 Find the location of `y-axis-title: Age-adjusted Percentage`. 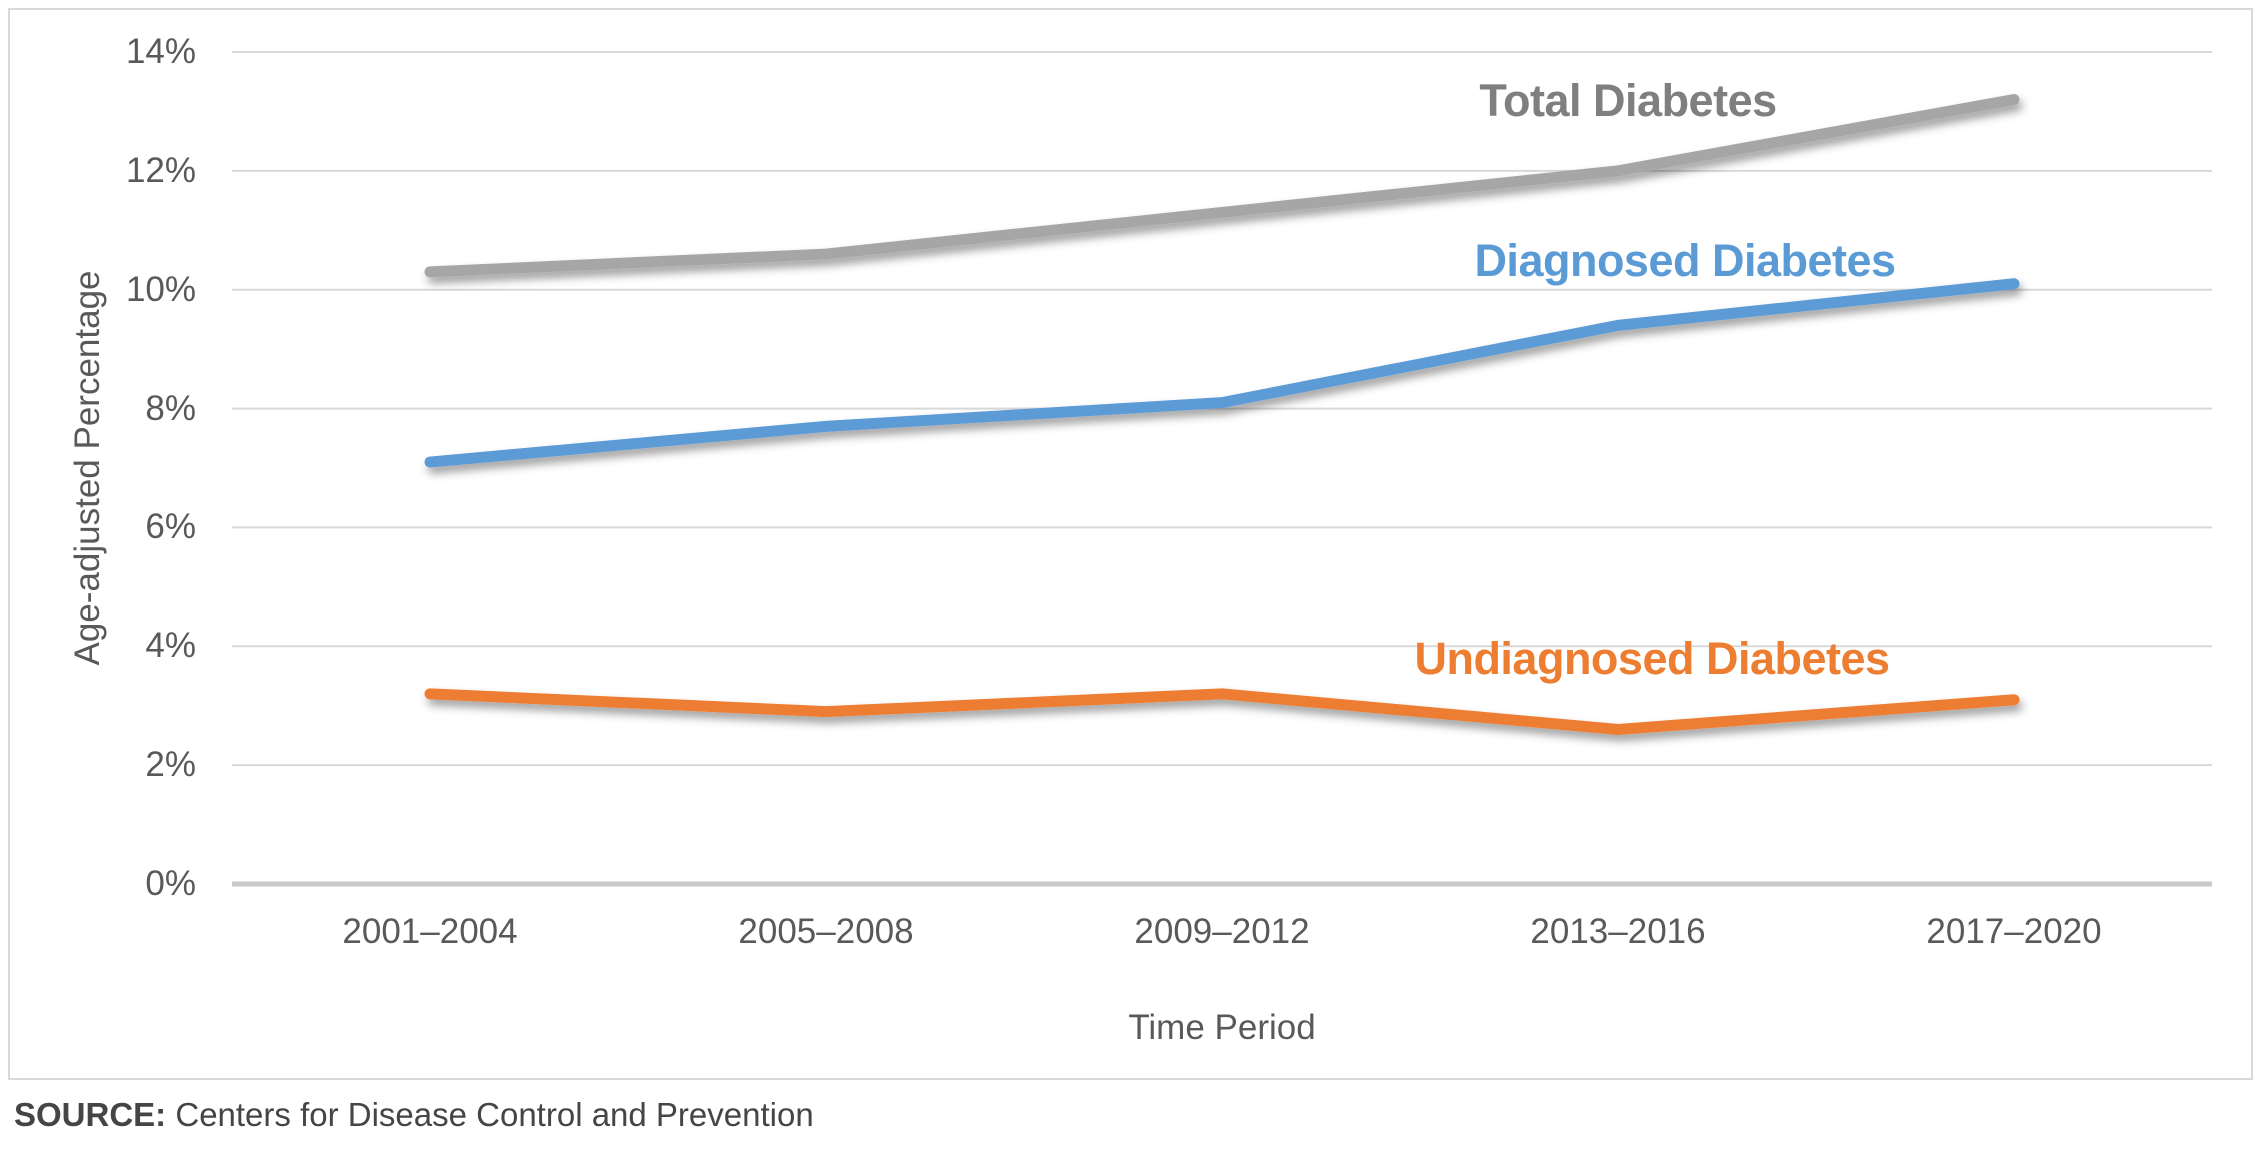

y-axis-title: Age-adjusted Percentage is located at coordinates (87, 468).